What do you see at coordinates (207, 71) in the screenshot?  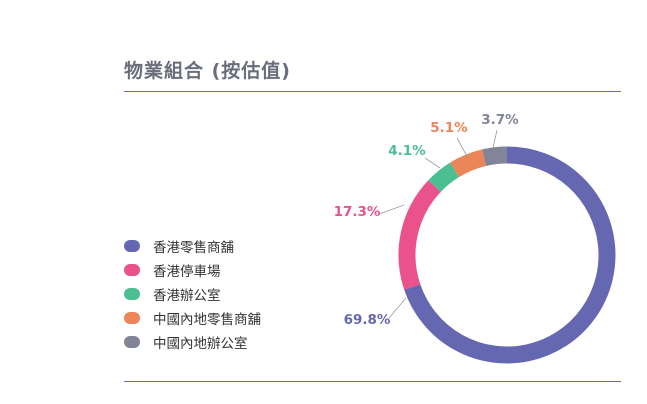 I see `chart-title: 物業組合 (按估值)` at bounding box center [207, 71].